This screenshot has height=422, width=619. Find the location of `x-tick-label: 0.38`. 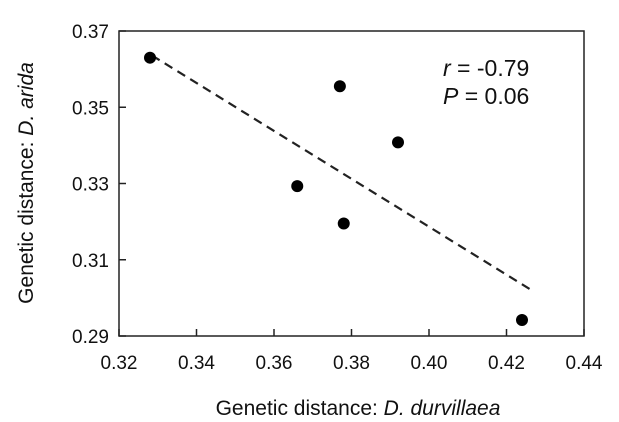

x-tick-label: 0.38 is located at coordinates (351, 363).